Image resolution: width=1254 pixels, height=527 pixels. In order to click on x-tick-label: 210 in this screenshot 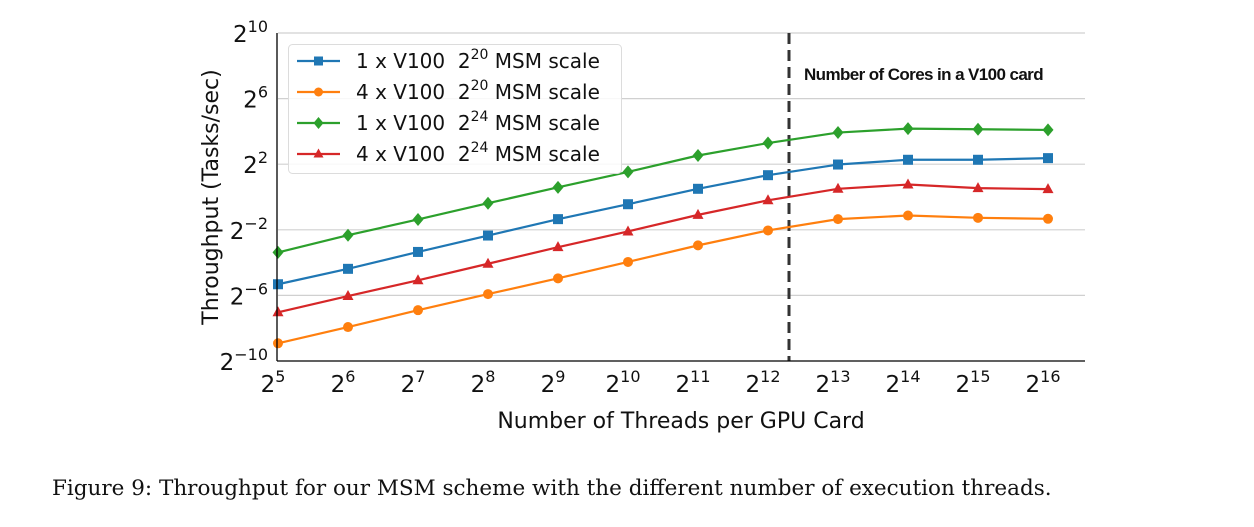, I will do `click(623, 382)`.